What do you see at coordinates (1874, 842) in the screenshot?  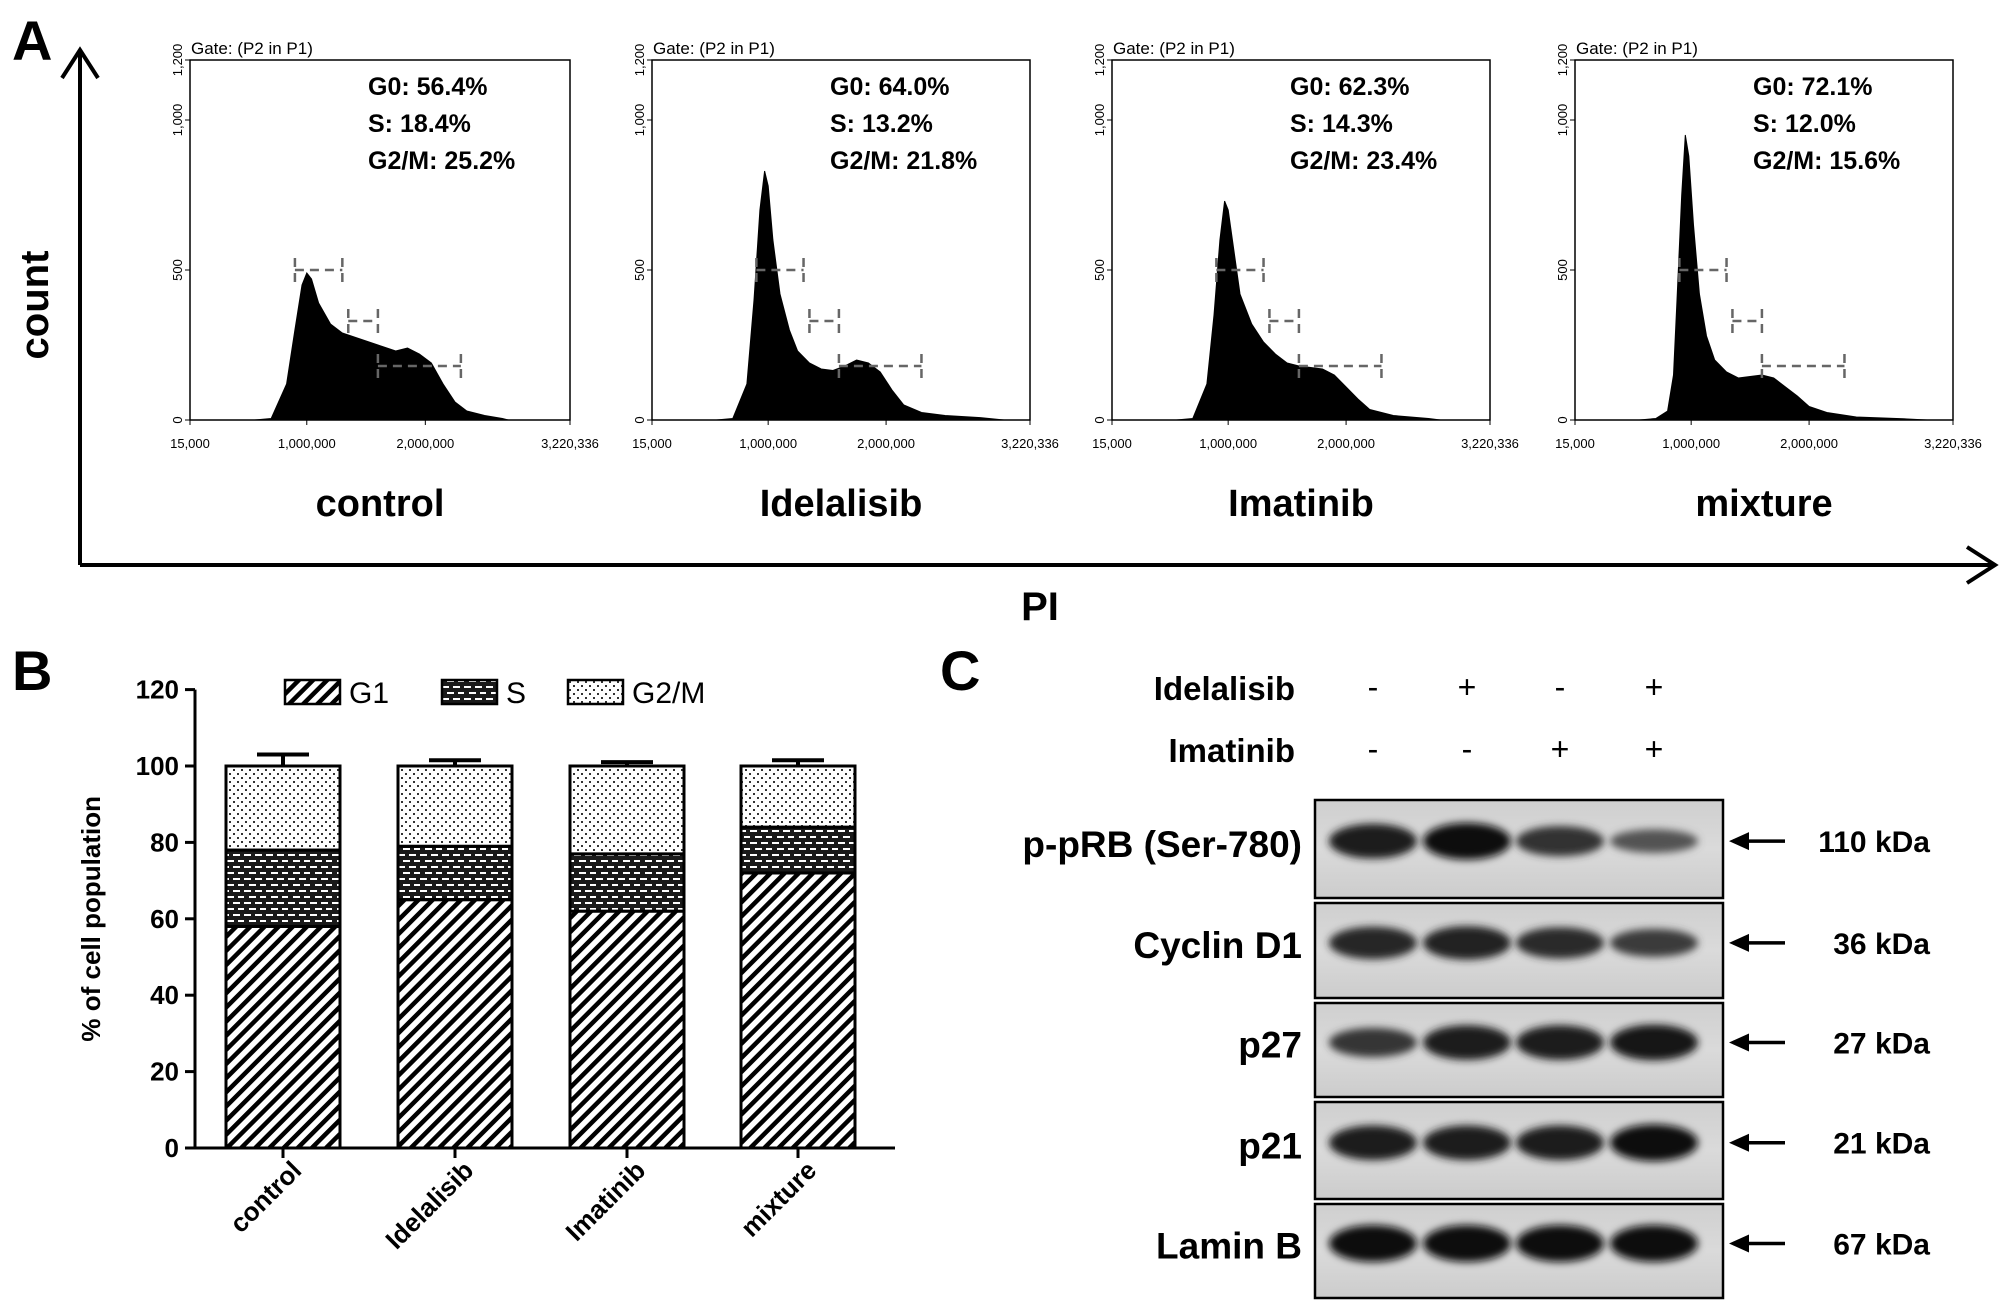 I see `molecular-weight-label: 110 kDa` at bounding box center [1874, 842].